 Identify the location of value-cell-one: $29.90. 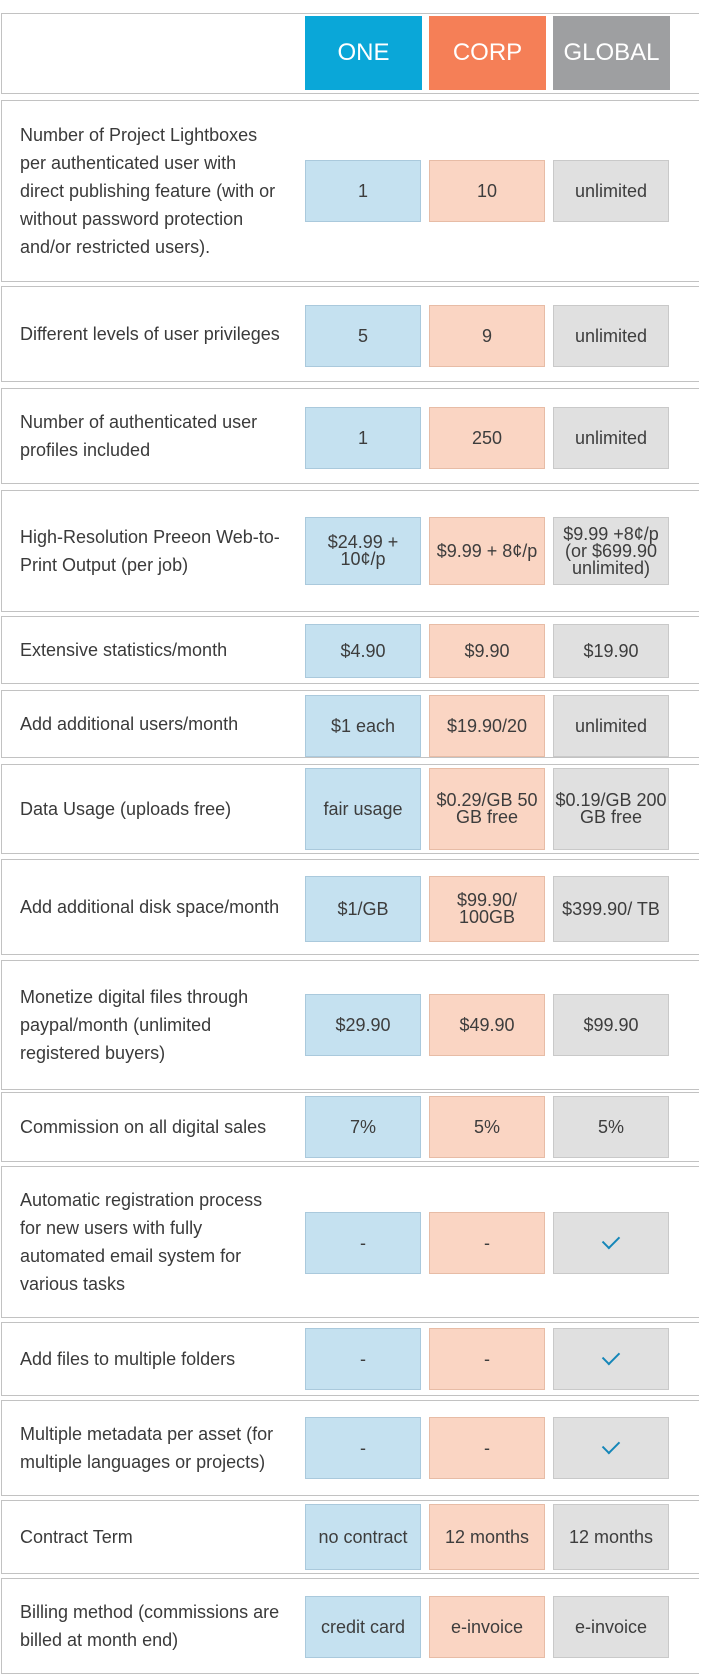
(363, 1025).